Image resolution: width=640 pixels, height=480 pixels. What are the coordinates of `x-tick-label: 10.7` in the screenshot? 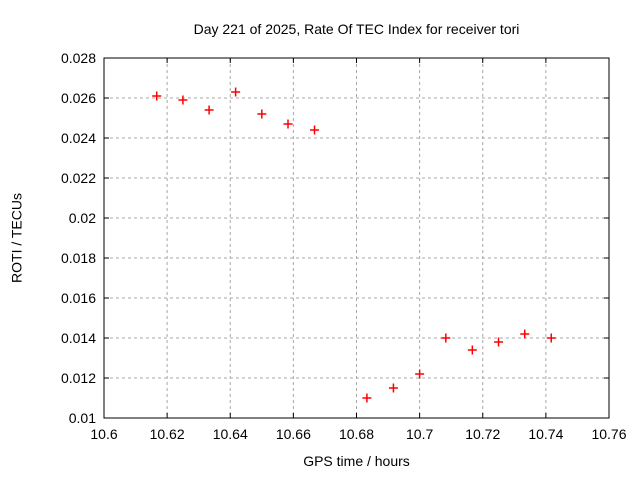 It's located at (419, 434).